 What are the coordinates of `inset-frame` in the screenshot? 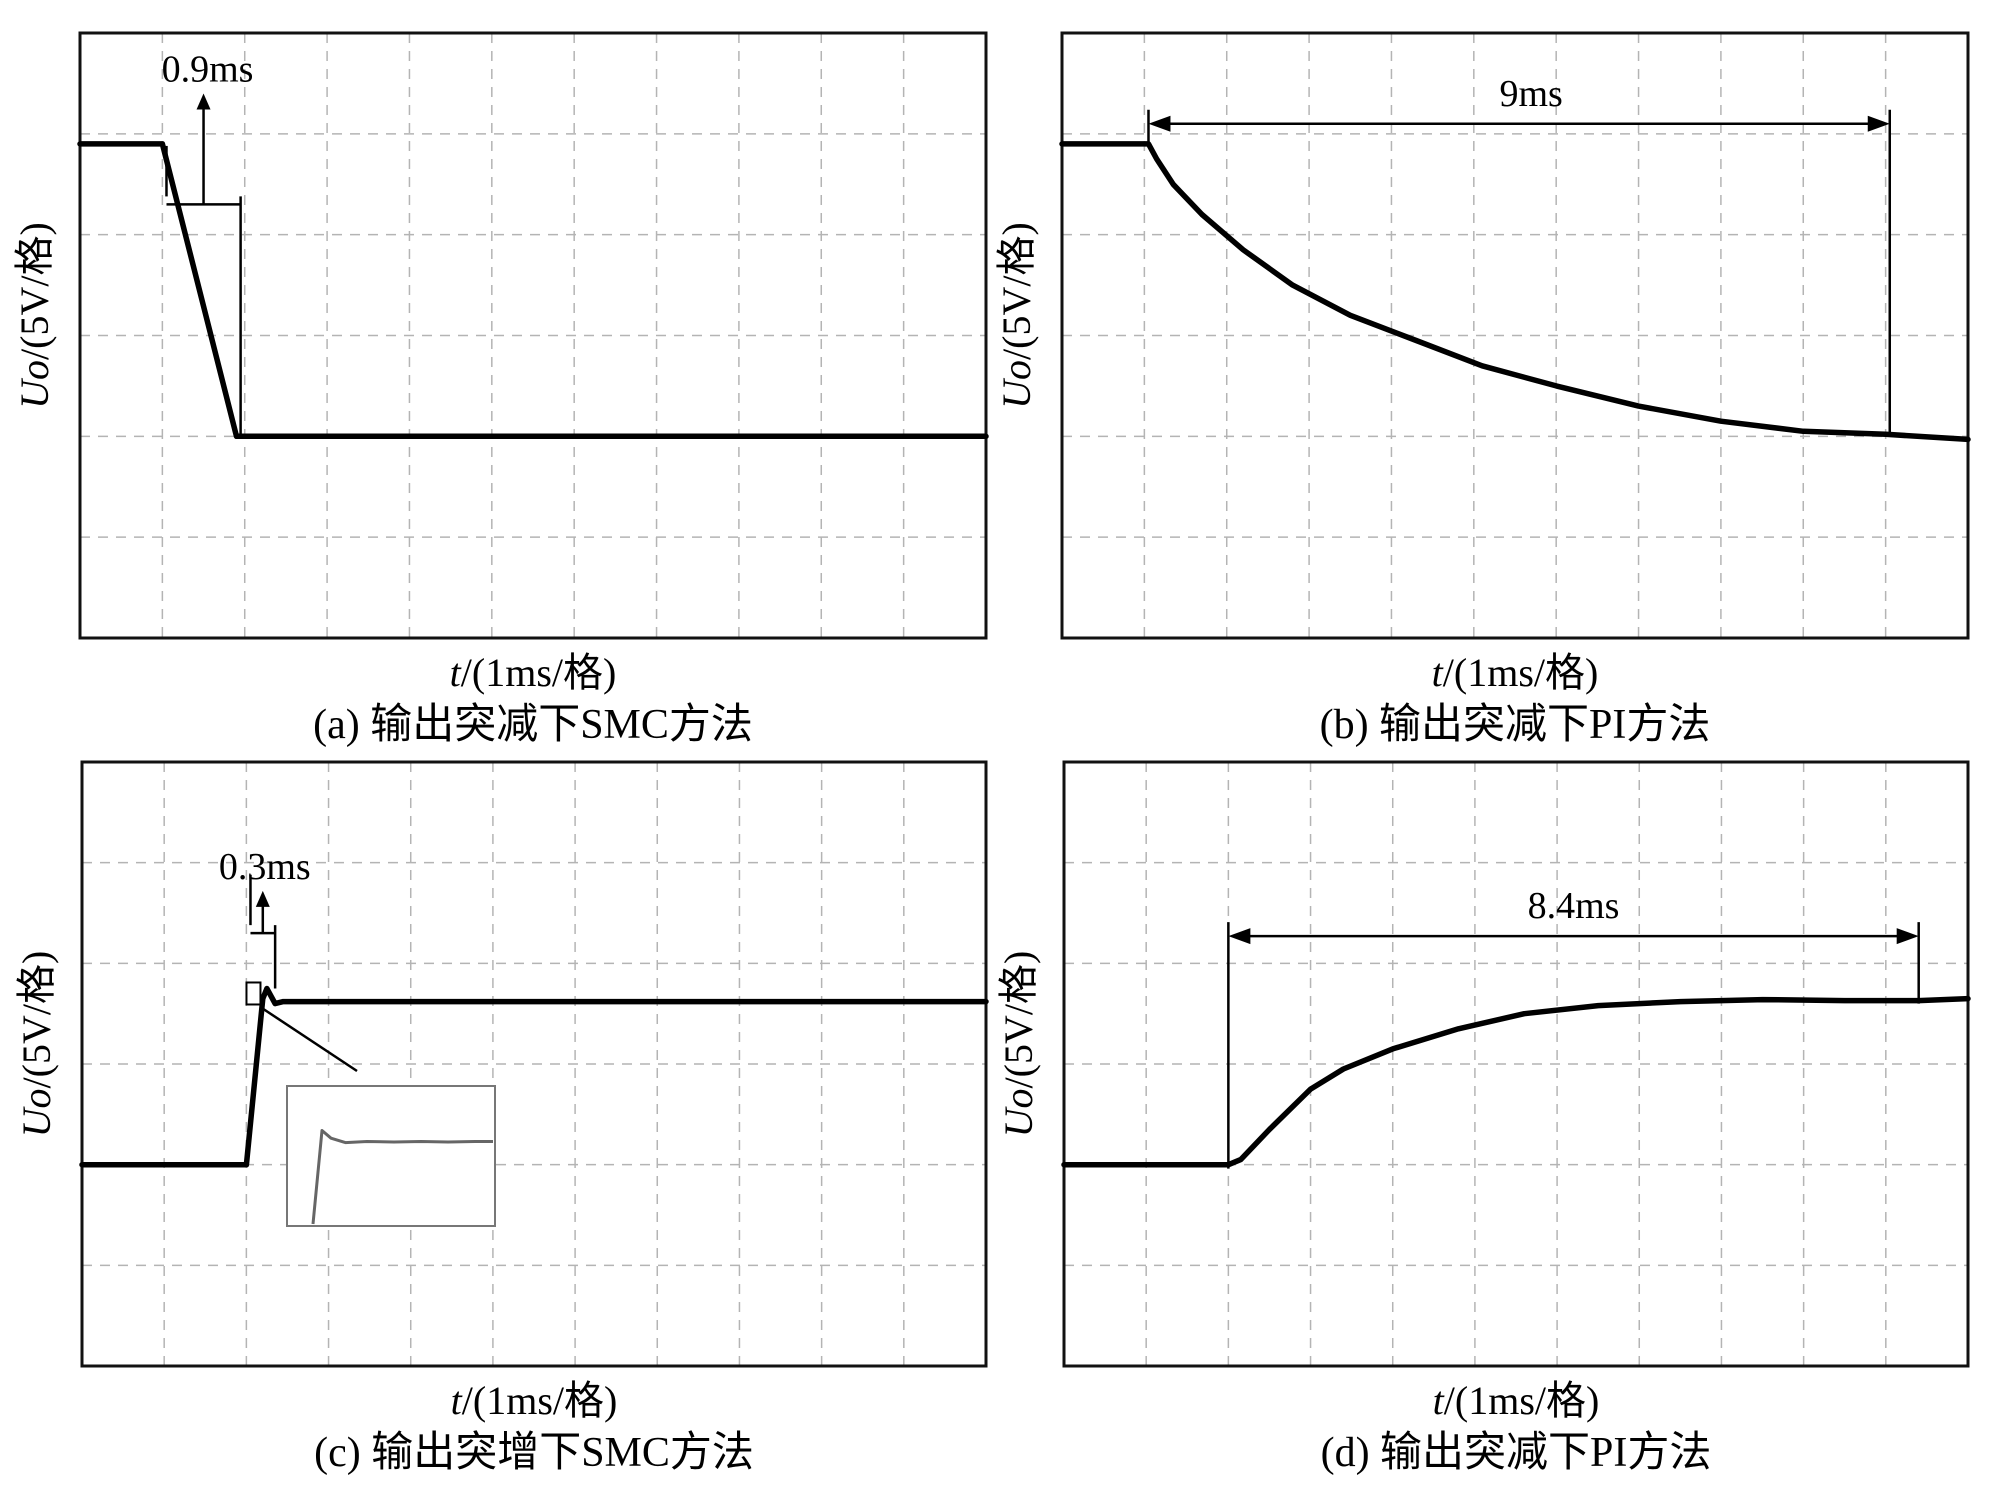 It's located at (391, 1156).